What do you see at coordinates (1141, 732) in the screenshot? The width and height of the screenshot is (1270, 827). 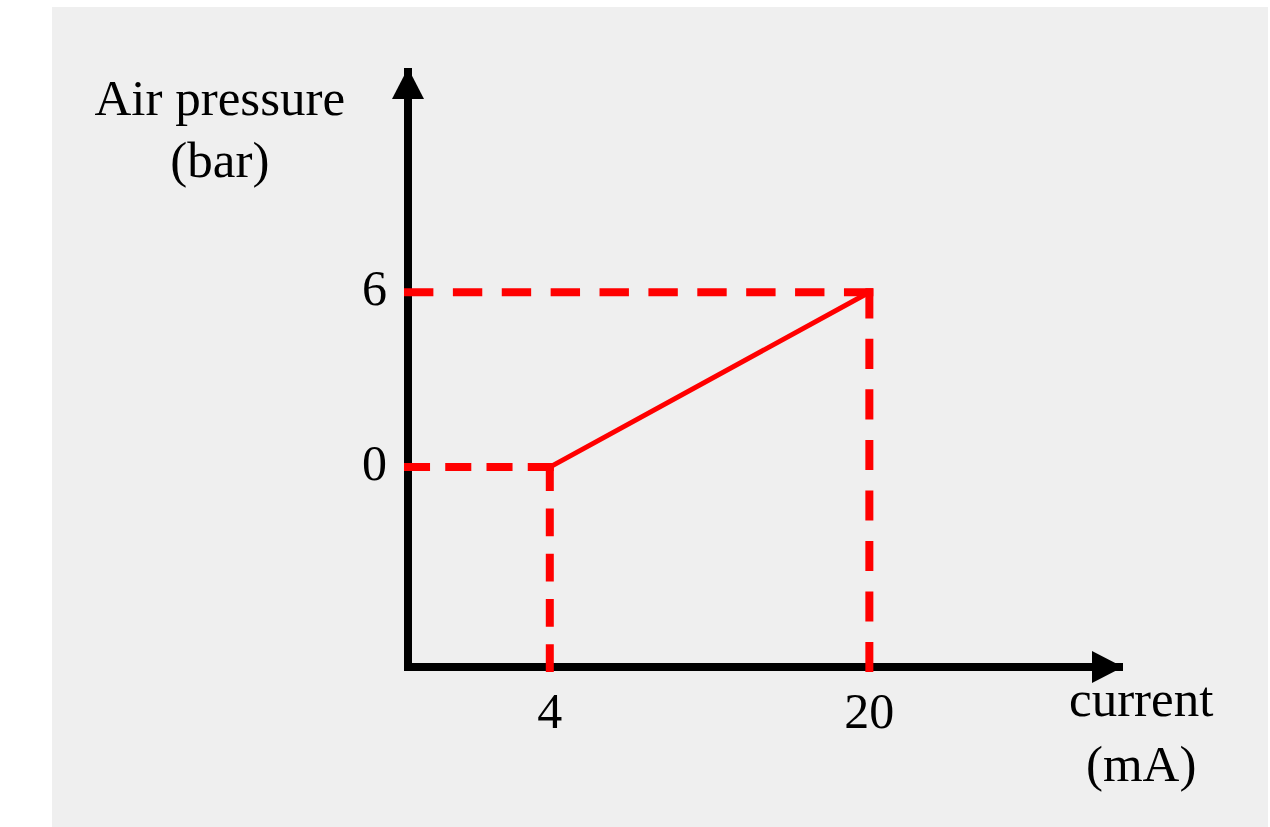 I see `x-axis-title: current (mA)` at bounding box center [1141, 732].